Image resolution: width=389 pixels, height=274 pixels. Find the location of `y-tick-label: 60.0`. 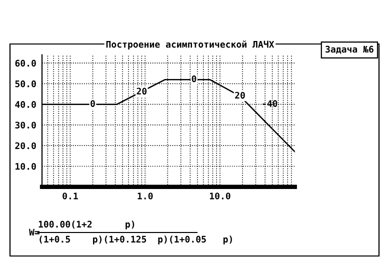

y-tick-label: 60.0 is located at coordinates (25, 63).